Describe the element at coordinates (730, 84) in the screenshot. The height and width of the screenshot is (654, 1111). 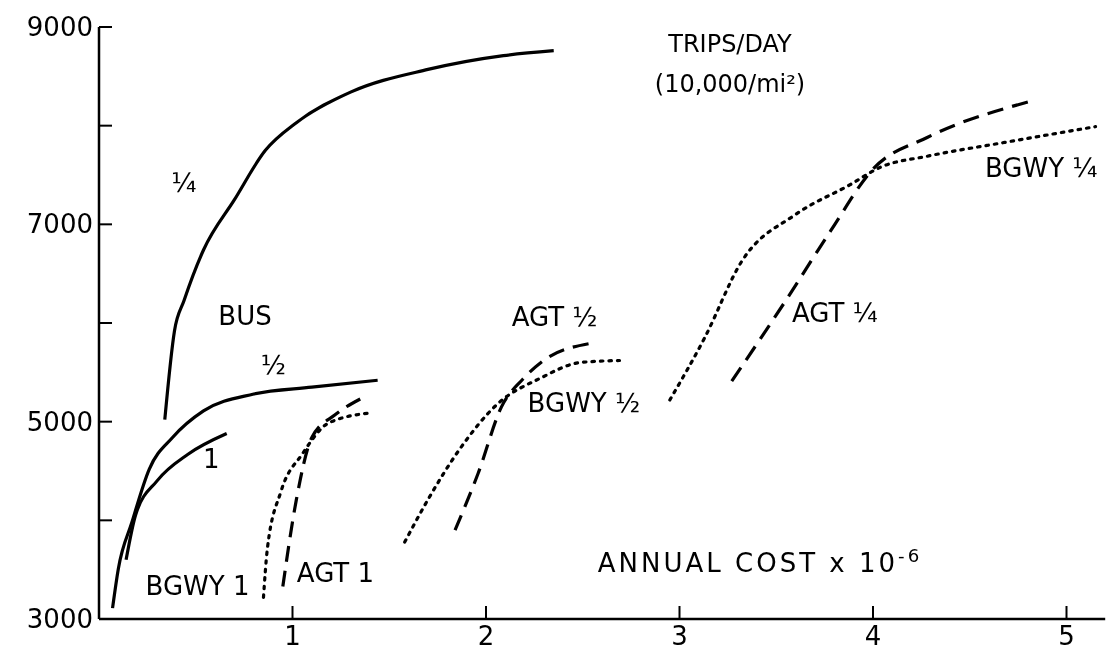
I see `text: (10,000/mi²)` at that location.